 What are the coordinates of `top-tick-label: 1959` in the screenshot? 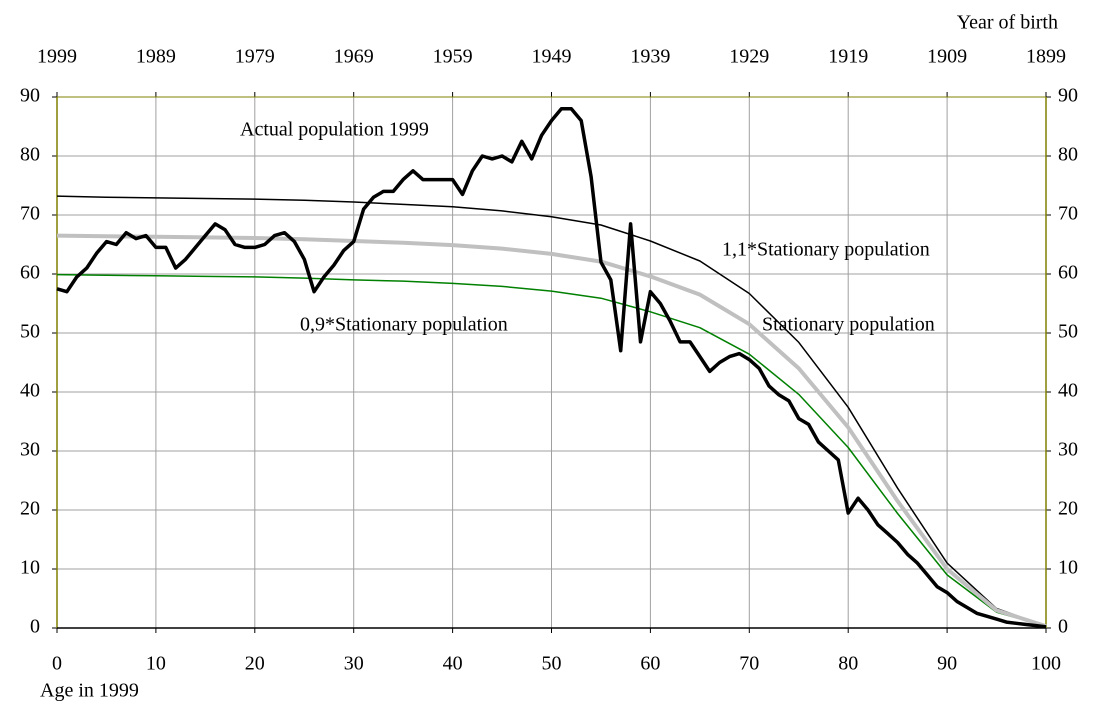 It's located at (453, 57).